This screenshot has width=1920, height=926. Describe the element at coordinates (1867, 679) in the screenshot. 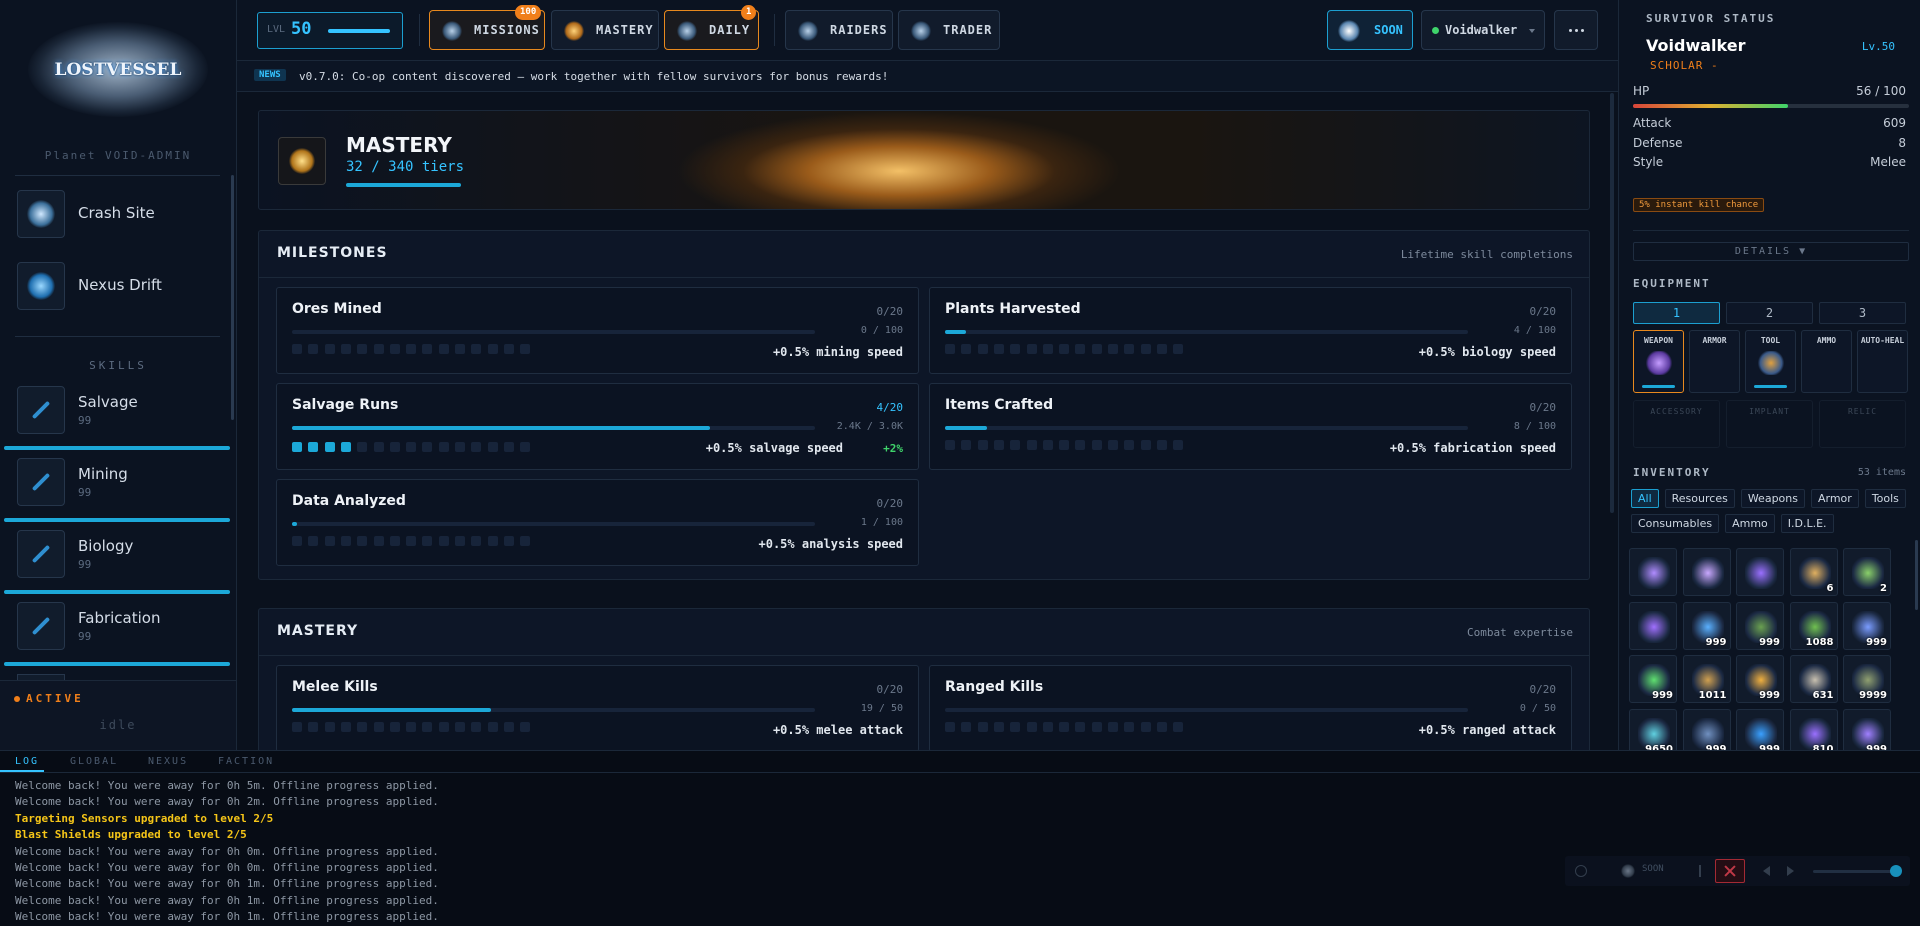

I see `inventory-item: 9999` at that location.